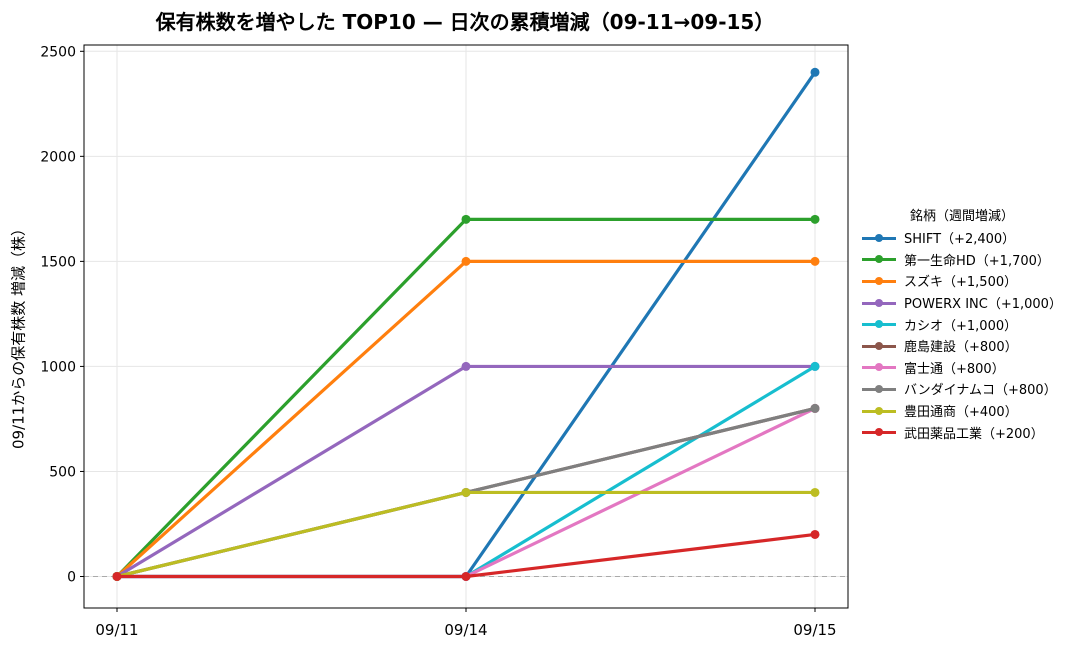 Image resolution: width=1088 pixels, height=648 pixels. I want to click on legend-item: 第一生命HD（+1,700）, so click(962, 260).